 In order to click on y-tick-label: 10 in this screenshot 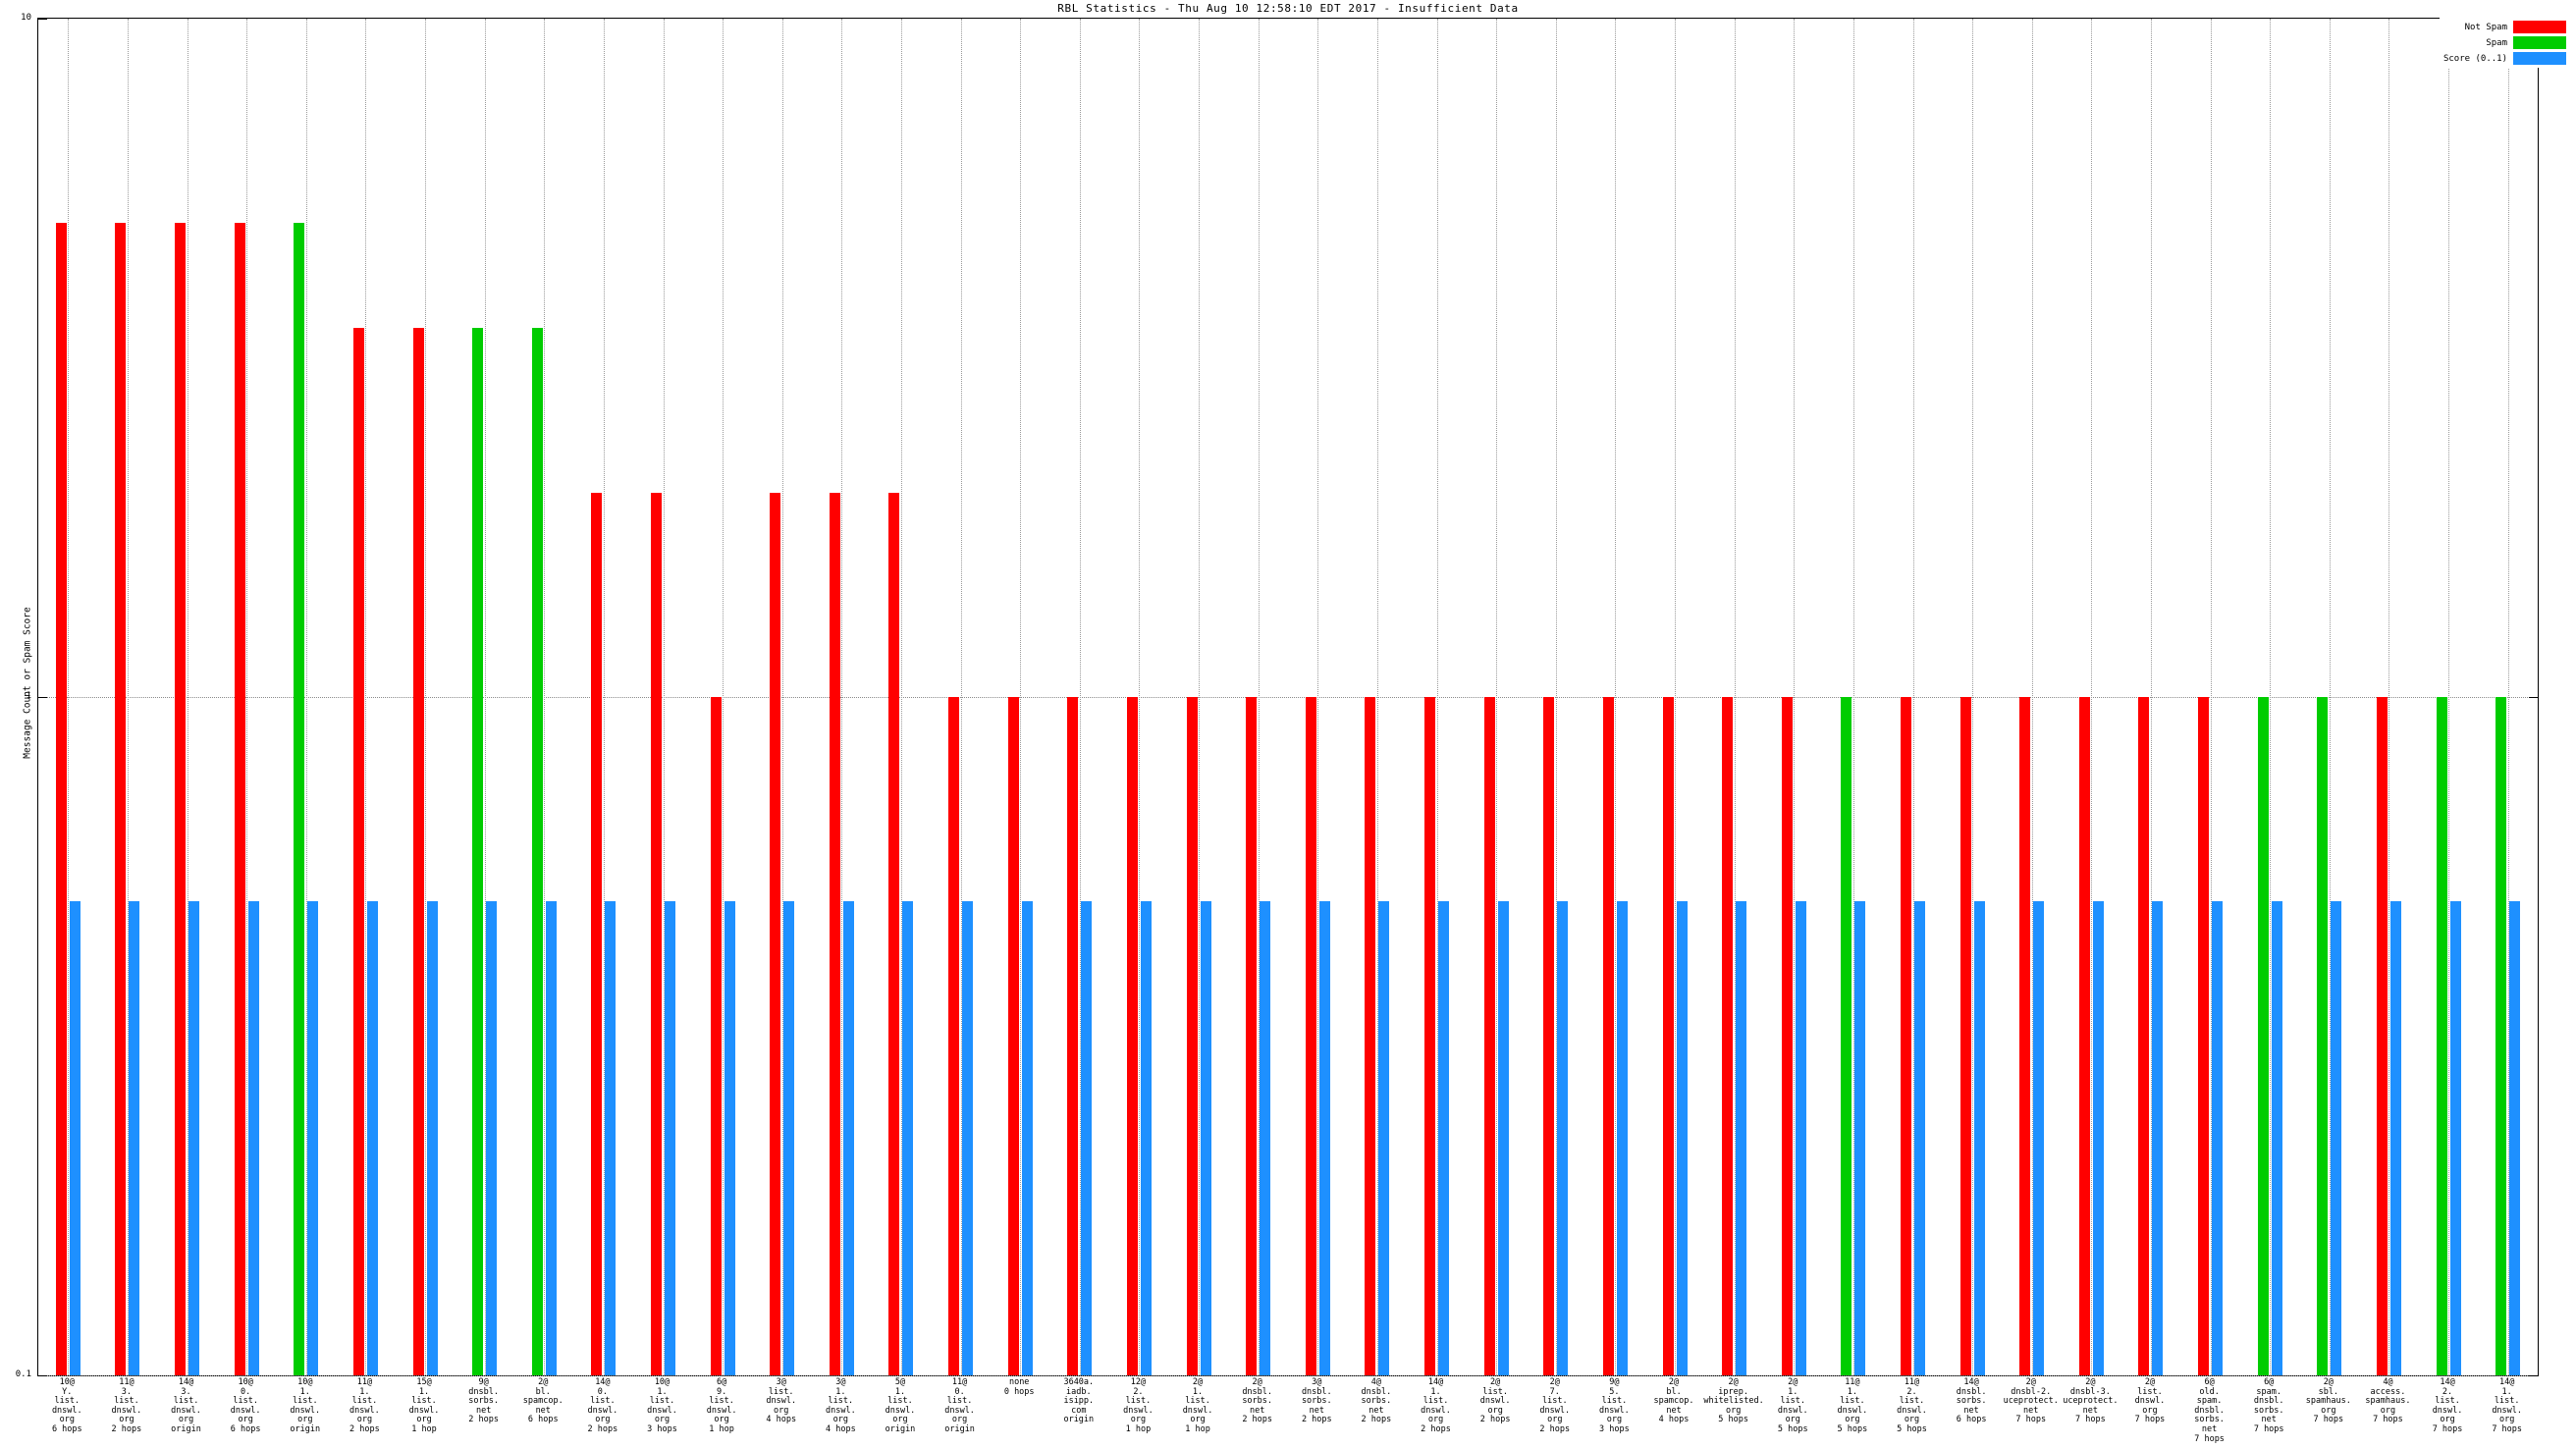, I will do `click(26, 18)`.